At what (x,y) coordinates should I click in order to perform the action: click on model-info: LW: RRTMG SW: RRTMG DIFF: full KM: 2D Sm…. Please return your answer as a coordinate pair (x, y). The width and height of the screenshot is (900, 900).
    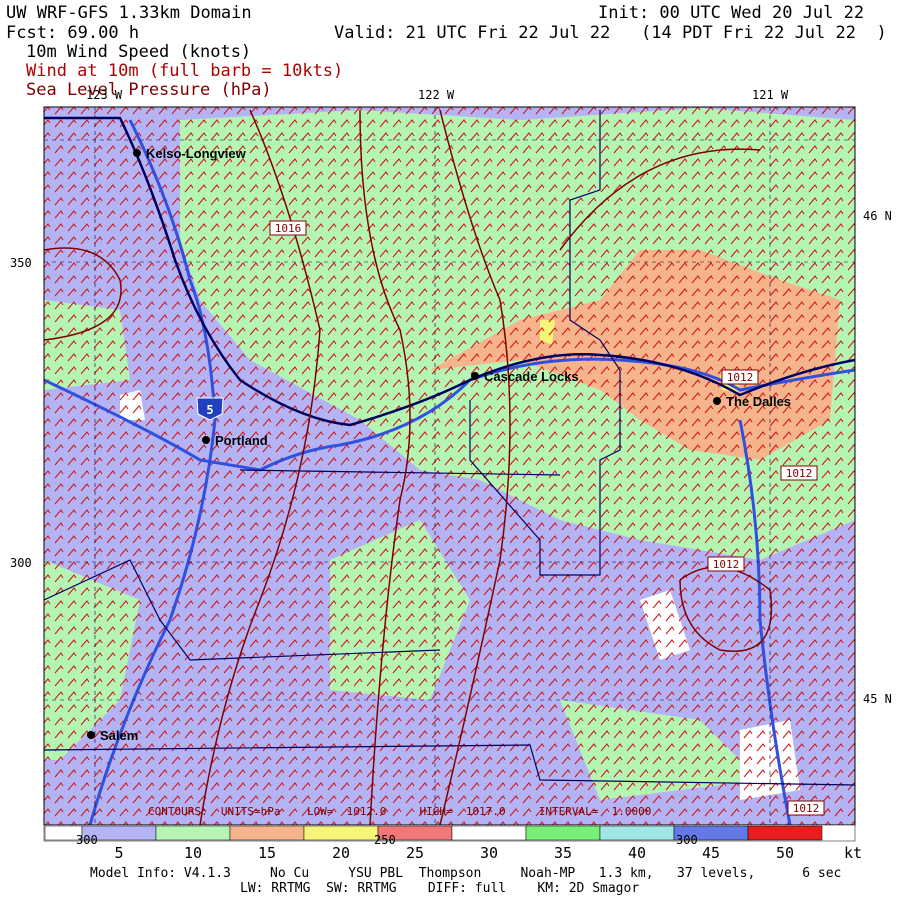
    Looking at the image, I should click on (439, 888).